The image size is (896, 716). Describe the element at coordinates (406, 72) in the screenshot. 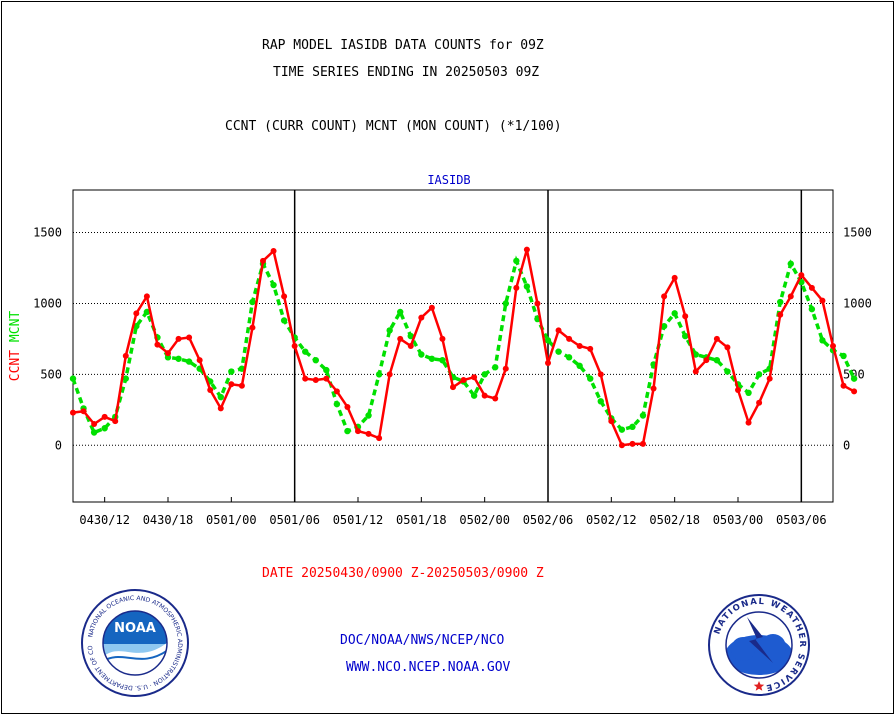

I see `title-line-2: TIME SERIES ENDING IN 20250503 09Z` at that location.